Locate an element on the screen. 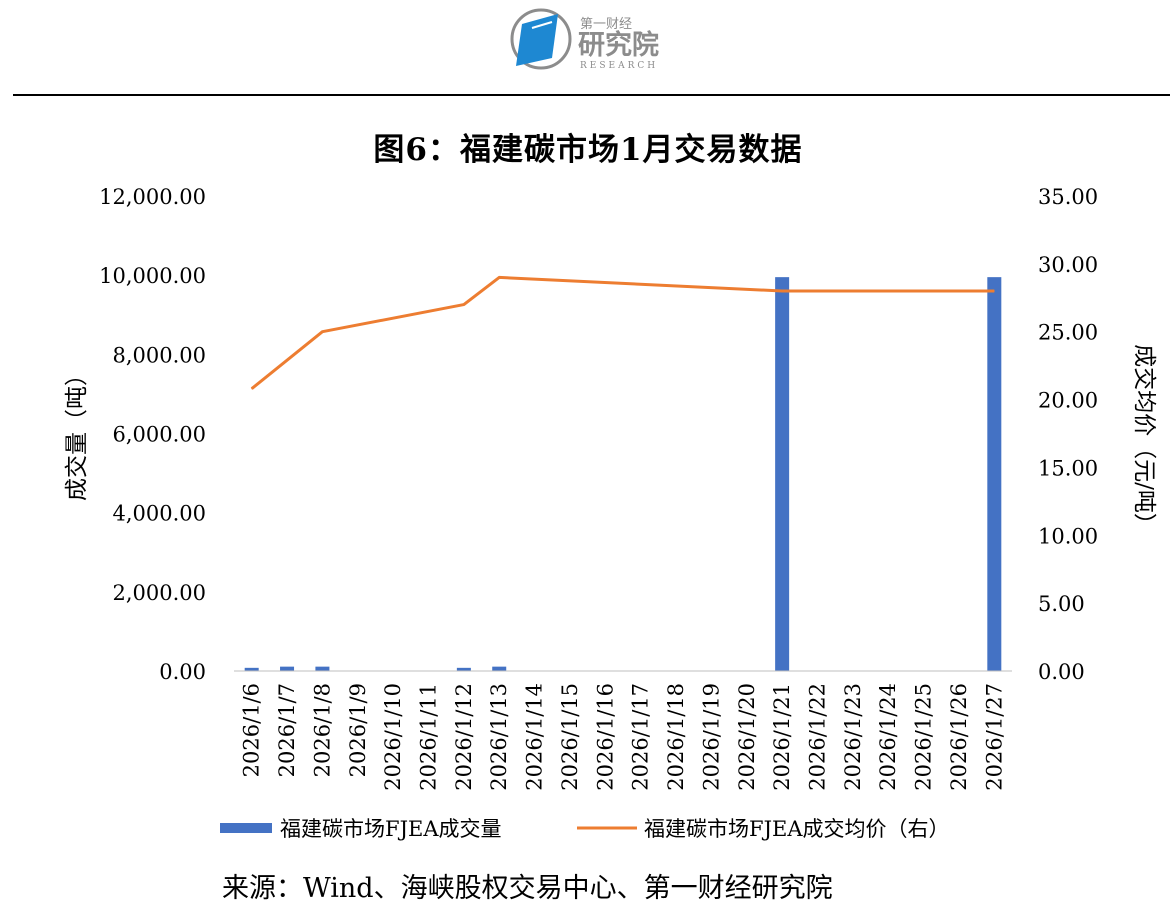 Image resolution: width=1176 pixels, height=906 pixels. left-tick-label: 8,000.00 is located at coordinates (159, 355).